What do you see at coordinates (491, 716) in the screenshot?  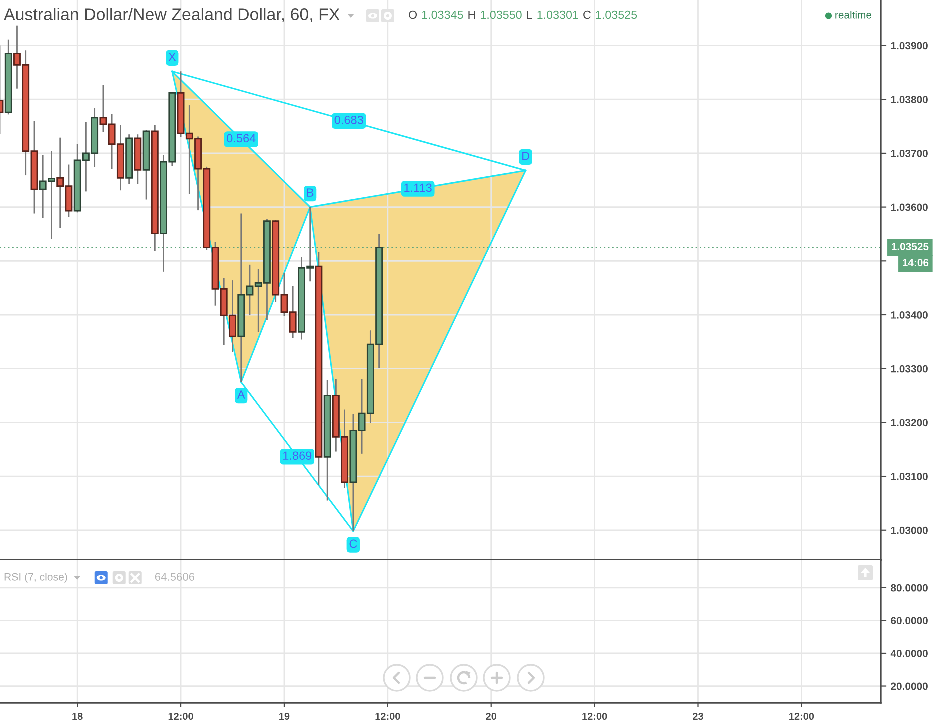 I see `x-tick-label: 20` at bounding box center [491, 716].